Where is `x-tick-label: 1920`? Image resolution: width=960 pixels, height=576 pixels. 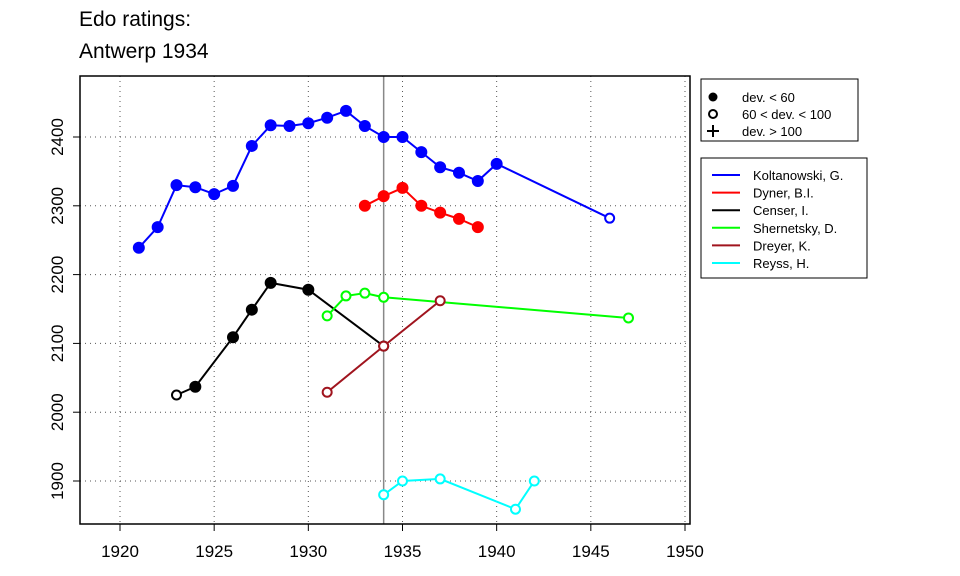 x-tick-label: 1920 is located at coordinates (120, 551).